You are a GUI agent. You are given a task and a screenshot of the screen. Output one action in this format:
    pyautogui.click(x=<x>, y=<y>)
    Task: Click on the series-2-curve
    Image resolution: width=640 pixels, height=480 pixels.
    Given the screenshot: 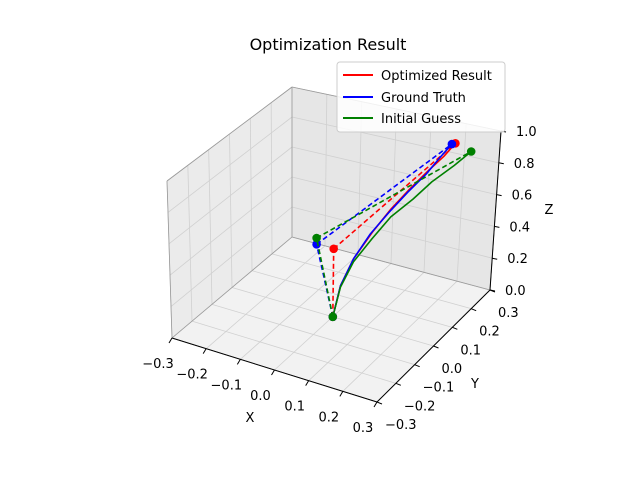 What is the action you would take?
    pyautogui.click(x=402, y=233)
    